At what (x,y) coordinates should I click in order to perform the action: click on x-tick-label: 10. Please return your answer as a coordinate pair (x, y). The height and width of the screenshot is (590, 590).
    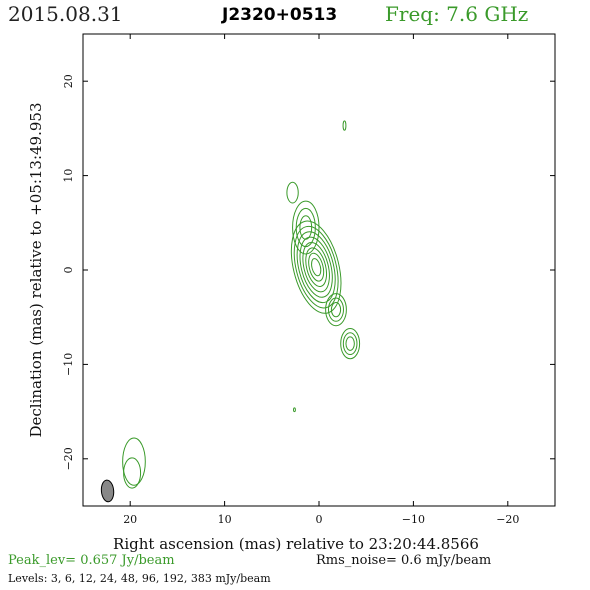
    Looking at the image, I should click on (225, 519).